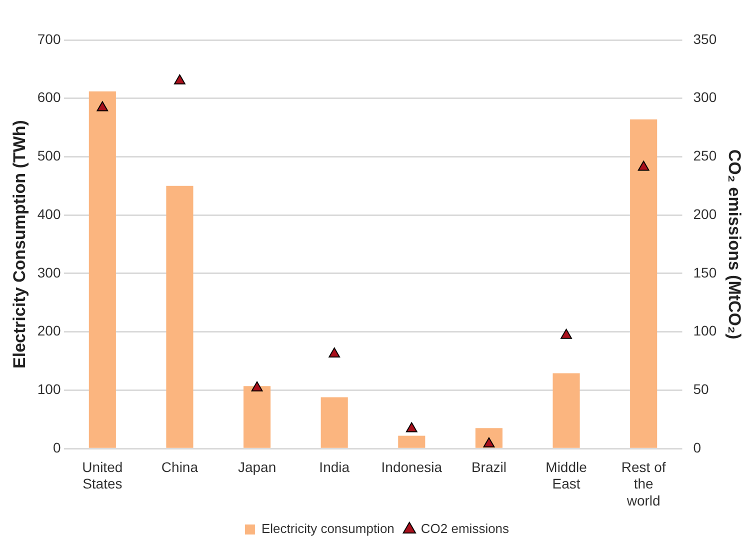  I want to click on y2-tick-label: 50, so click(701, 389).